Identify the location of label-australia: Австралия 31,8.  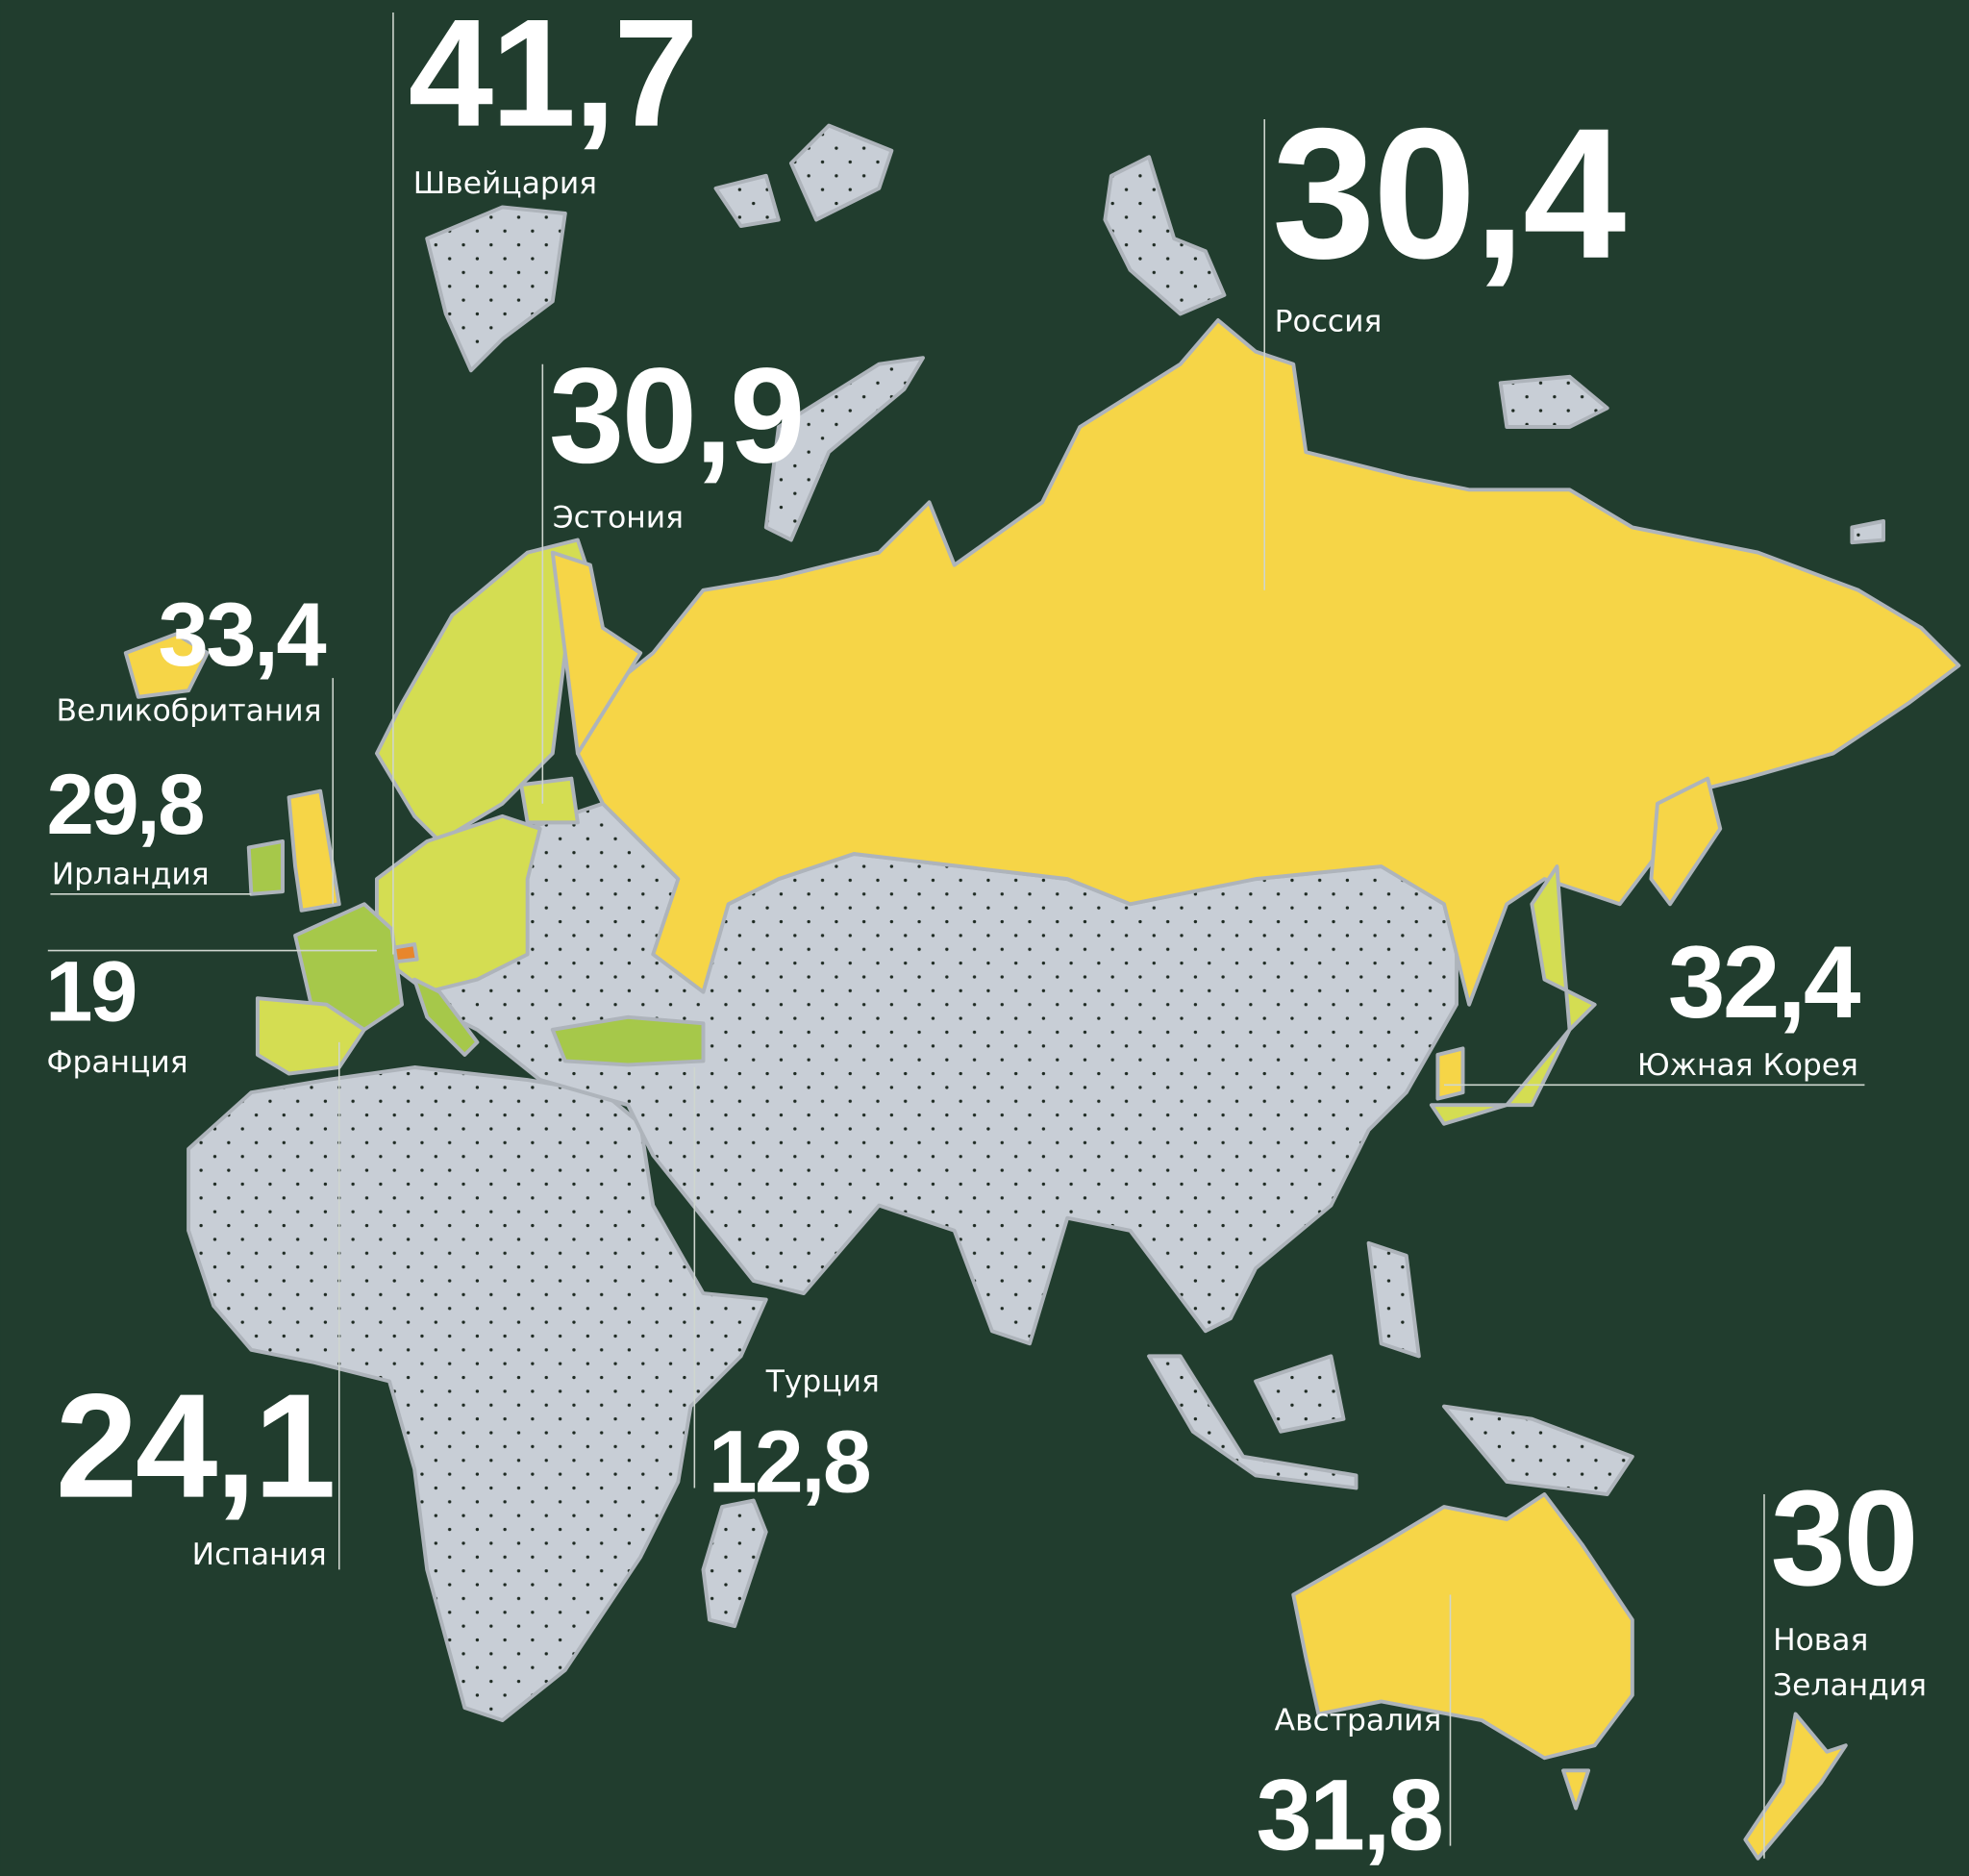
(1350, 1788).